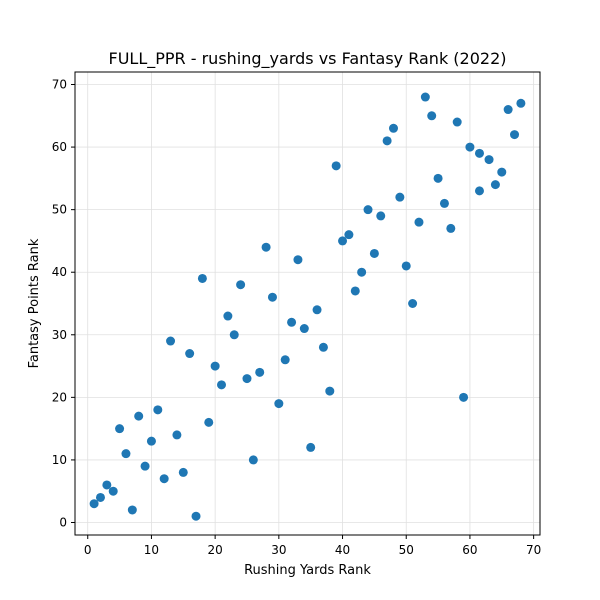 Image resolution: width=600 pixels, height=600 pixels. Describe the element at coordinates (533, 550) in the screenshot. I see `x-tick-label: 70` at that location.